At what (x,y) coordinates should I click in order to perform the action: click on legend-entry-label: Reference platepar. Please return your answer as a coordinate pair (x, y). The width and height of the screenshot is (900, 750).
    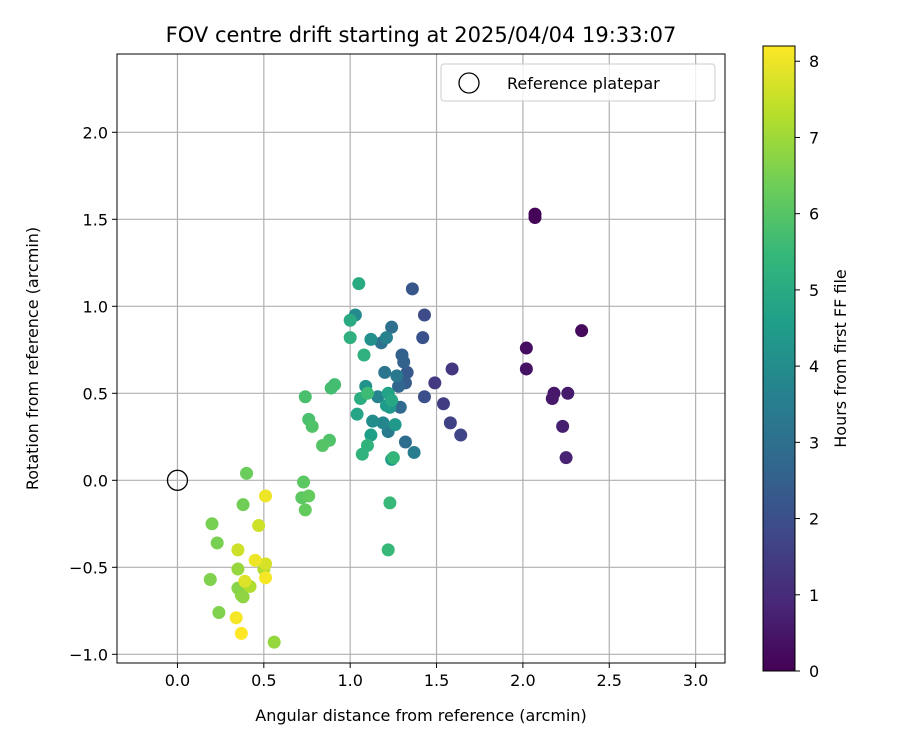
    Looking at the image, I should click on (583, 83).